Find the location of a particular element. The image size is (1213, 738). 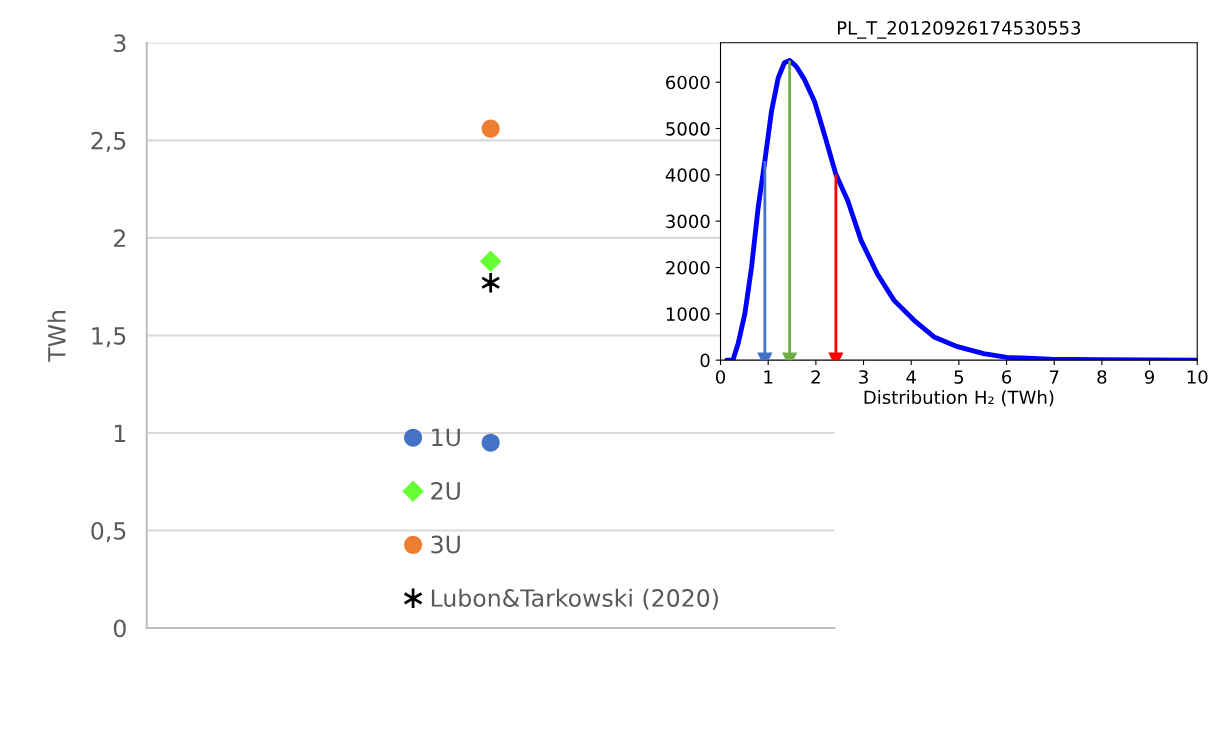

y-tick-label: 1 is located at coordinates (120, 433).